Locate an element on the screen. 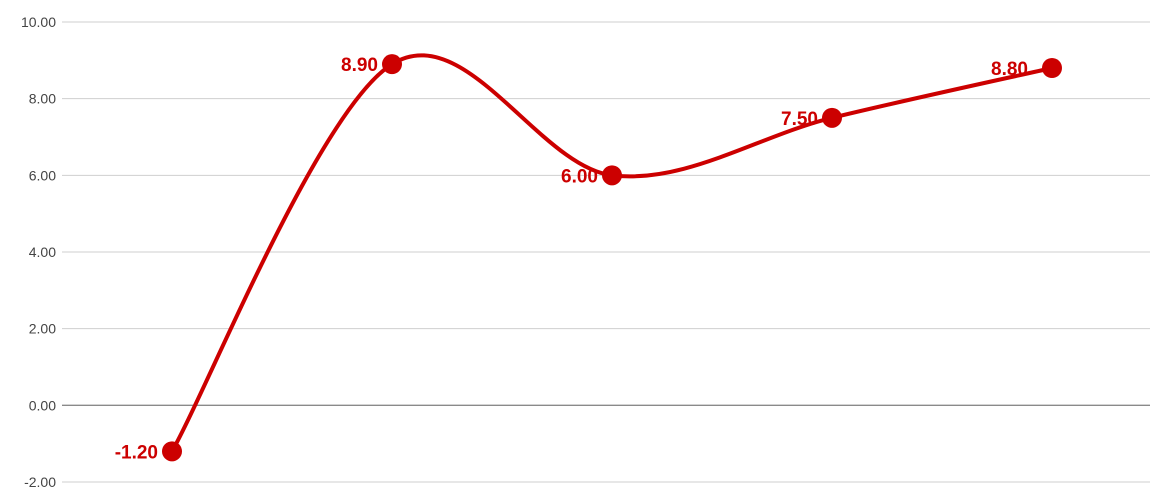 This screenshot has width=1152, height=487. data-label: 8.90 is located at coordinates (359, 65).